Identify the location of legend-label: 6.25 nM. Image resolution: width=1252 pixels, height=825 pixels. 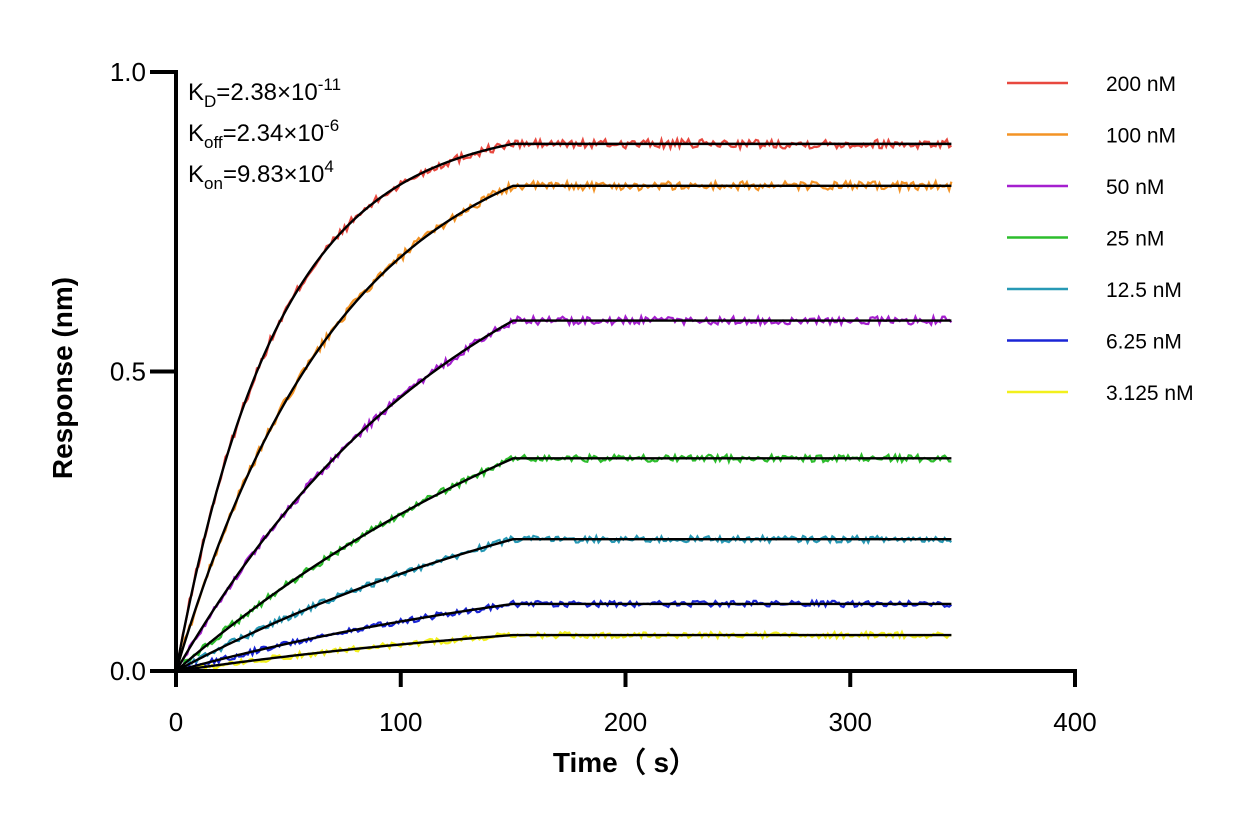
(1144, 342).